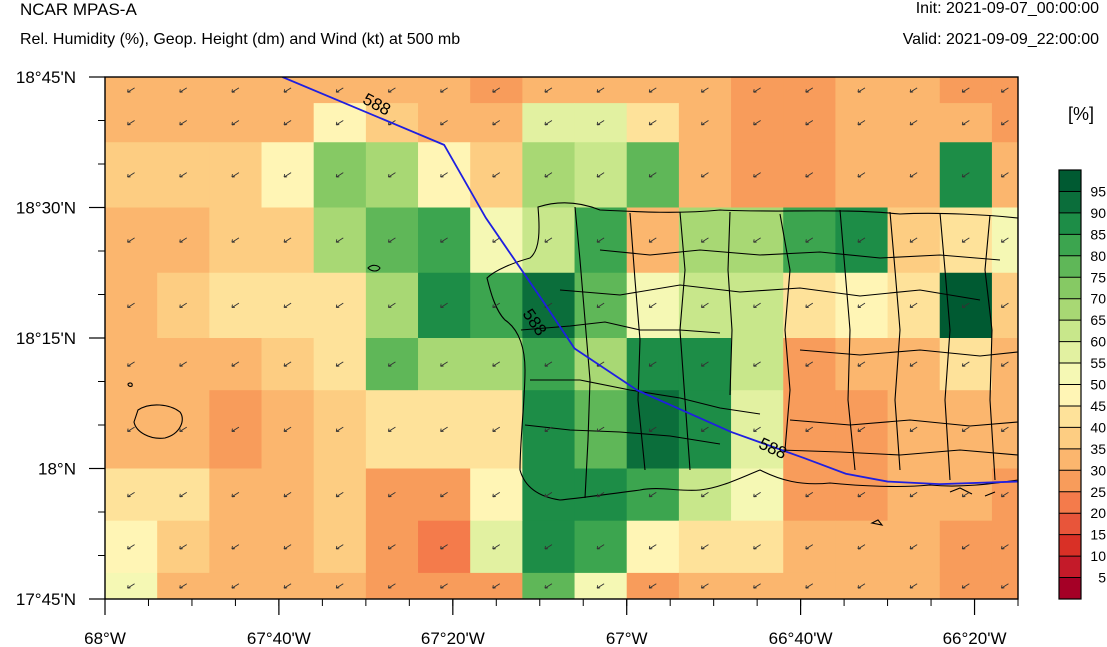 The image size is (1107, 647). What do you see at coordinates (1098, 363) in the screenshot?
I see `colorbar-level-label: 55` at bounding box center [1098, 363].